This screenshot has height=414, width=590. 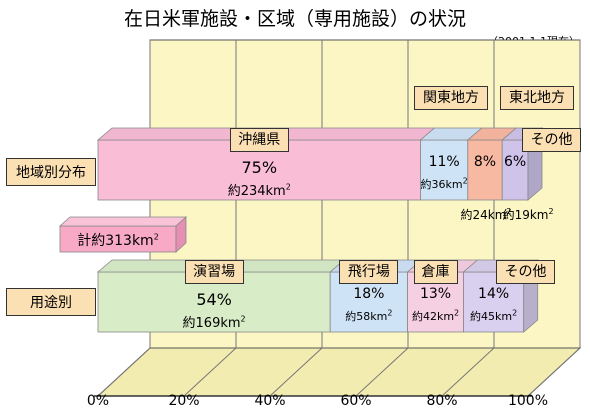 What do you see at coordinates (537, 98) in the screenshot?
I see `segment-name-label: 東北地方` at bounding box center [537, 98].